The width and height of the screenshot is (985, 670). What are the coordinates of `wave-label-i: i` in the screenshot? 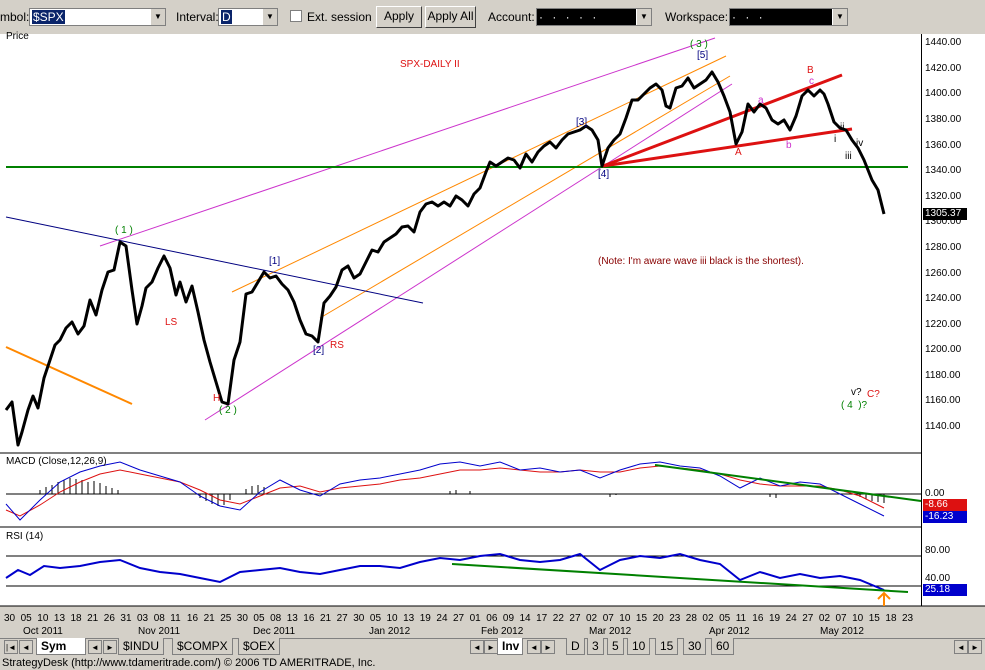 It's located at (835, 139).